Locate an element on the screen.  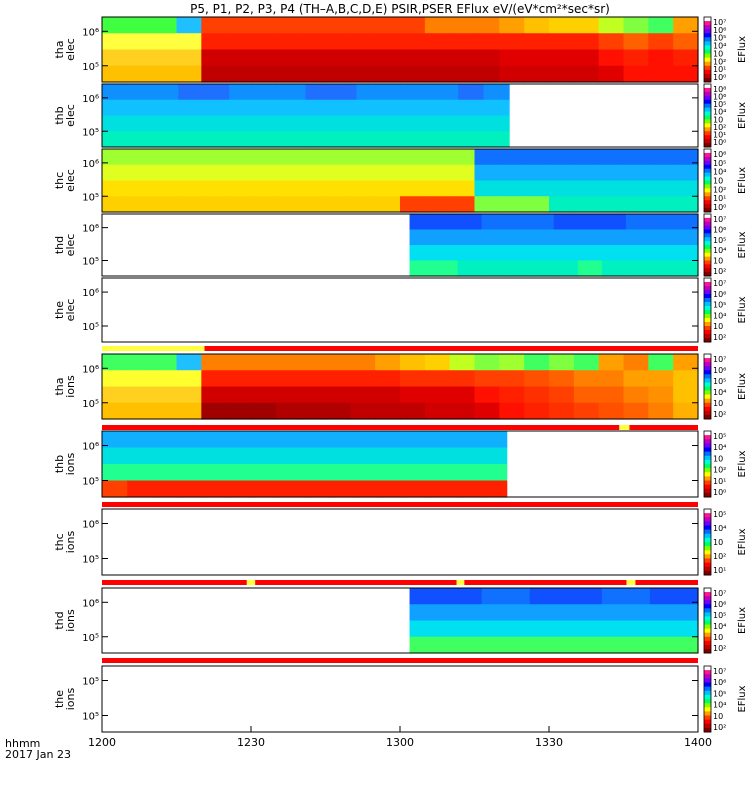
time-axis: 1200 1230 1300 1330 1400 is located at coordinates (400, 737).